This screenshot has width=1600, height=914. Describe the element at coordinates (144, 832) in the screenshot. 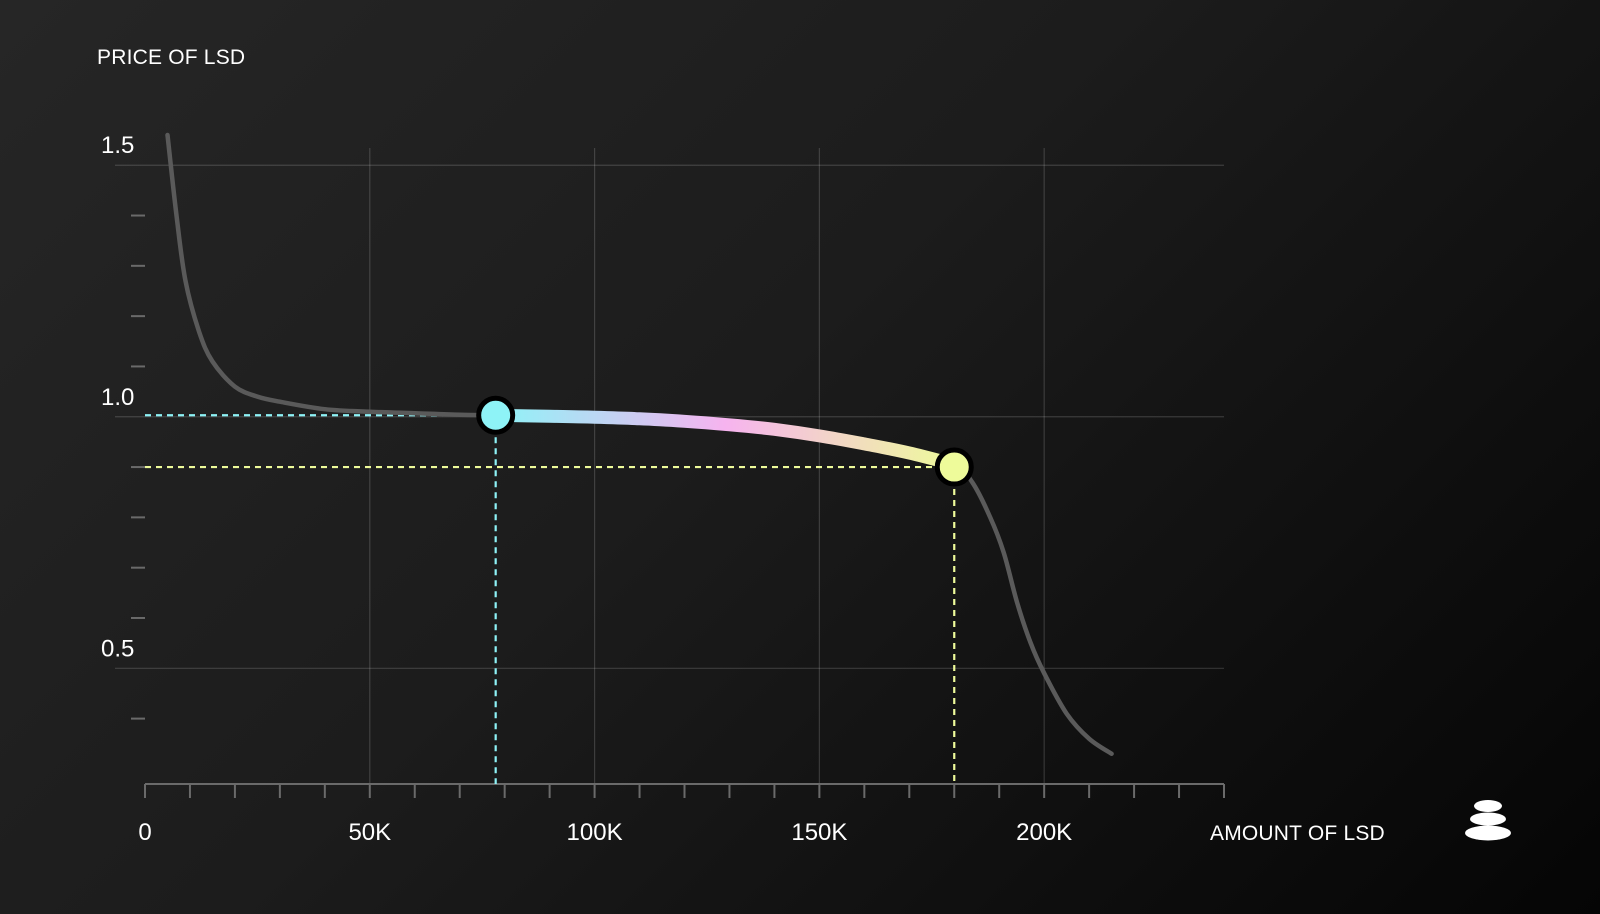

I see `x-tick-label: 0` at that location.